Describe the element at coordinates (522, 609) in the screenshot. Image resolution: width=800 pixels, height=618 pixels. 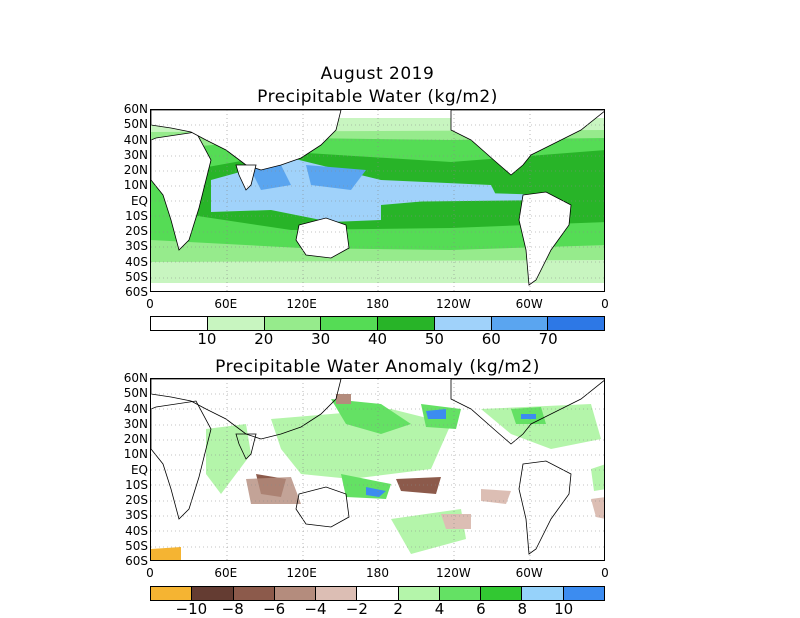
I see `colorbar-label: 8` at that location.